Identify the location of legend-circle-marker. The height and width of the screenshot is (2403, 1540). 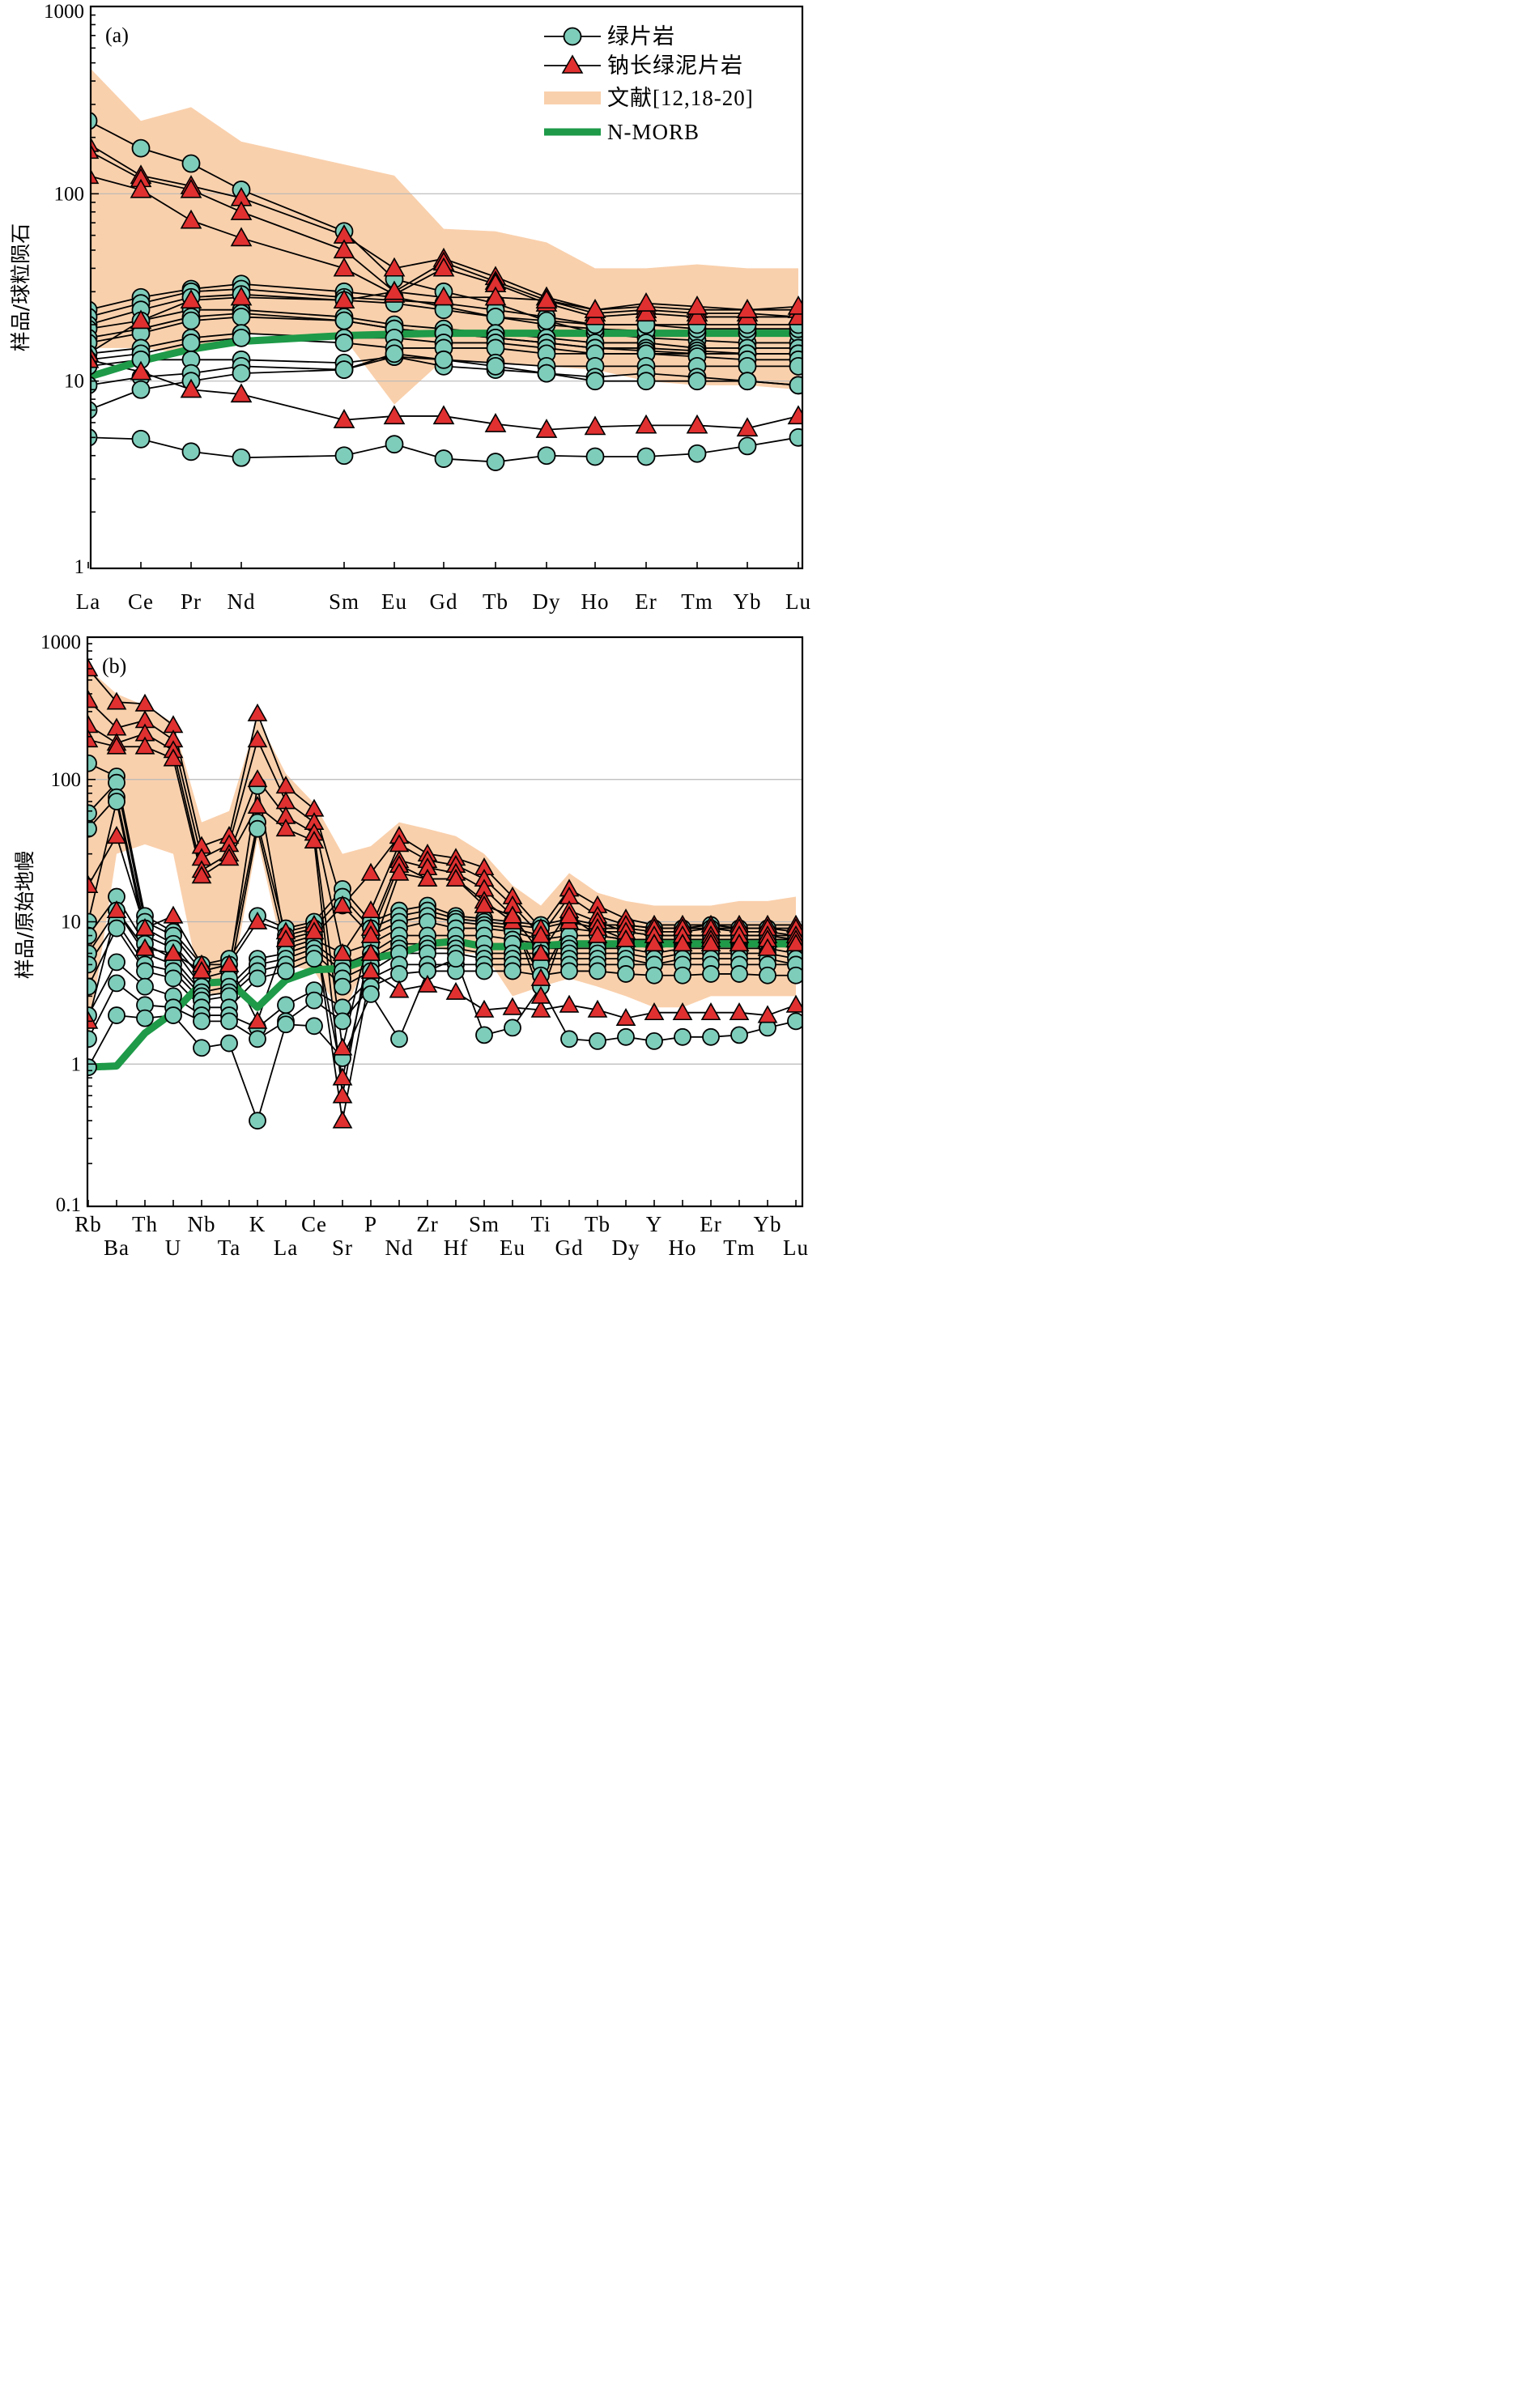
(572, 36).